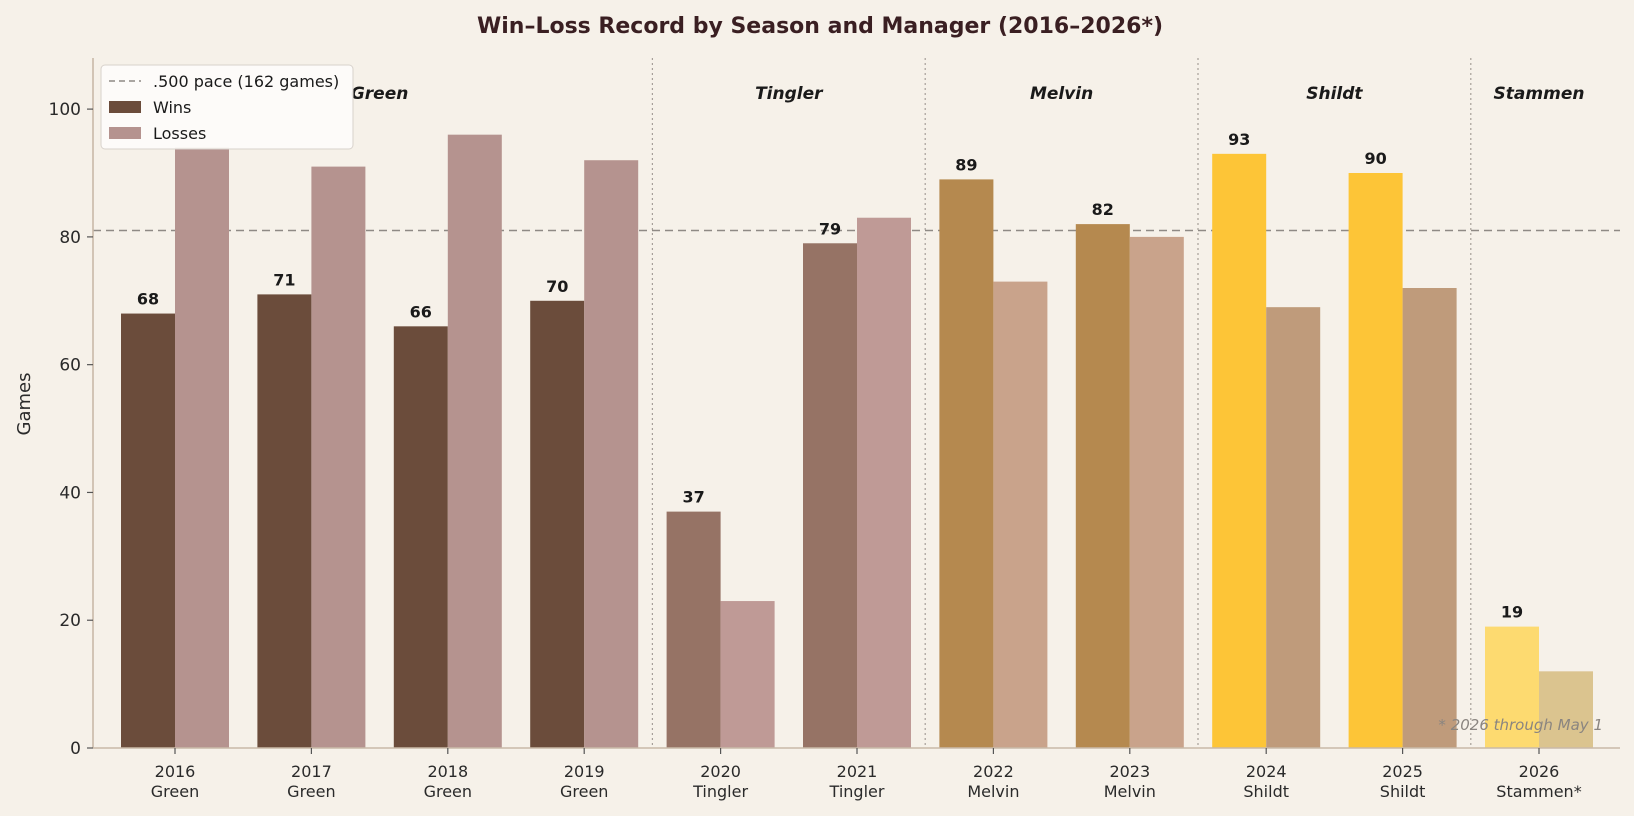 The image size is (1634, 816). Describe the element at coordinates (1538, 791) in the screenshot. I see `x-tick-manager: Stammen*` at that location.